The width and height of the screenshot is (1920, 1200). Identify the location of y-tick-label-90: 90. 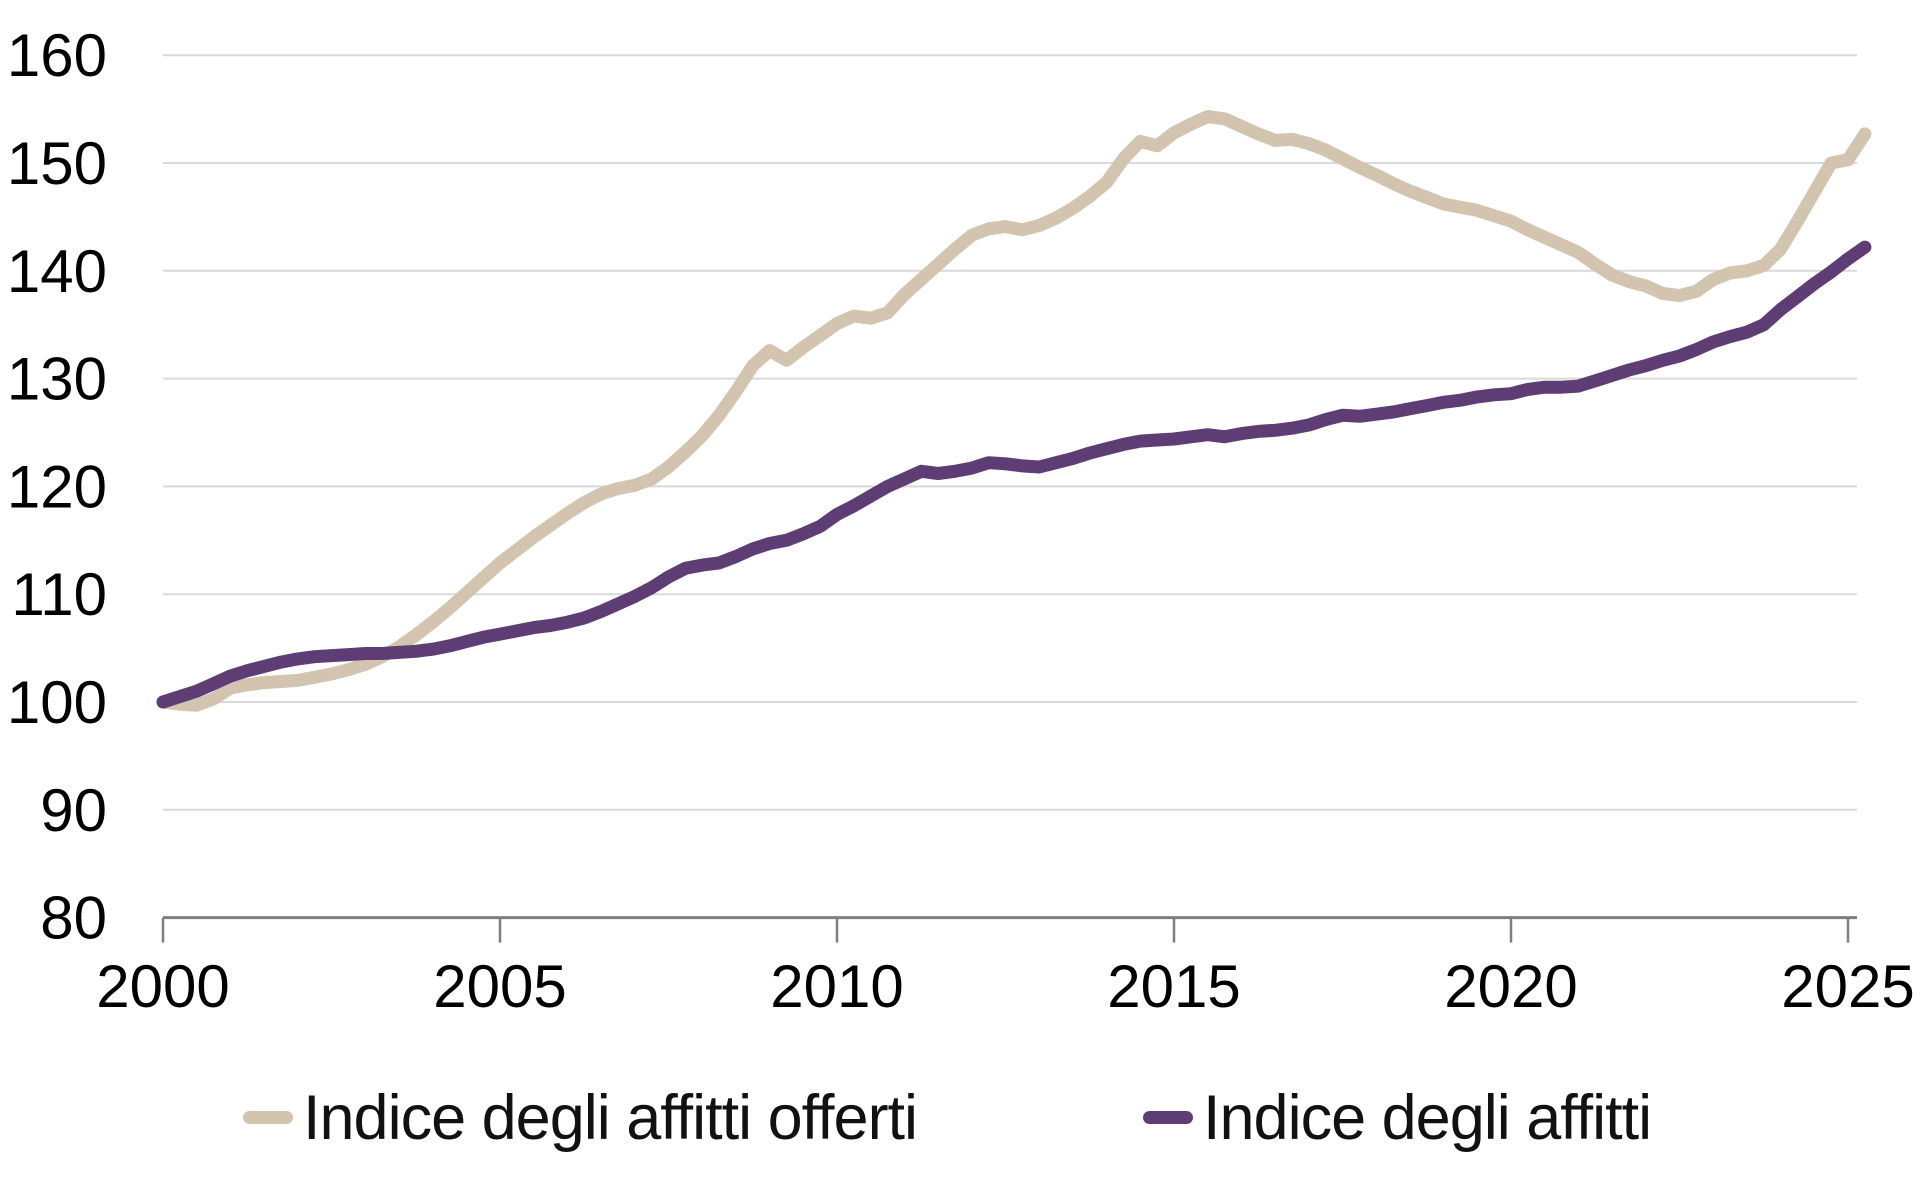
(73, 810).